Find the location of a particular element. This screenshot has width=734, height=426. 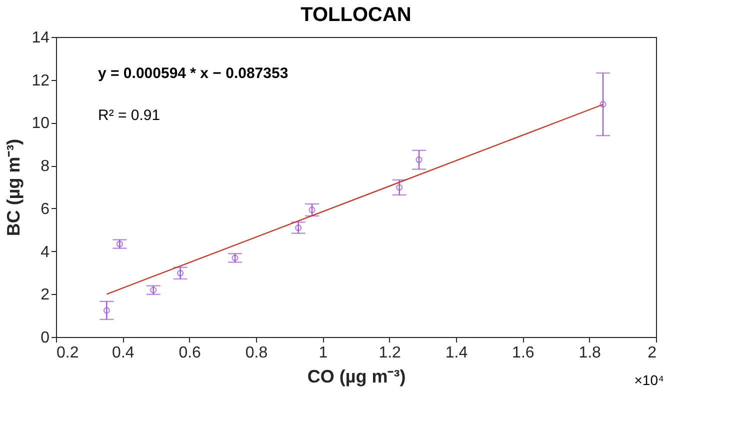

y-tick-label: 14 is located at coordinates (41, 38).